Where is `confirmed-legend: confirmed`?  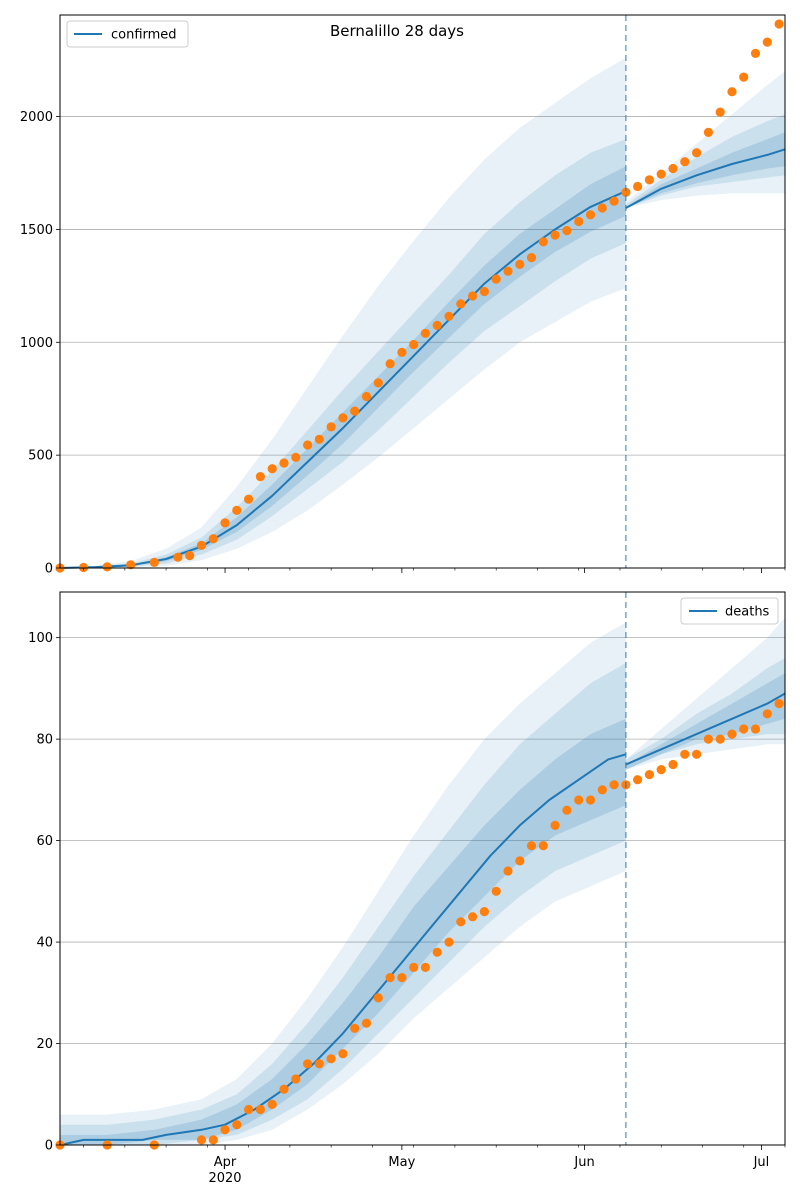
confirmed-legend: confirmed is located at coordinates (127, 34).